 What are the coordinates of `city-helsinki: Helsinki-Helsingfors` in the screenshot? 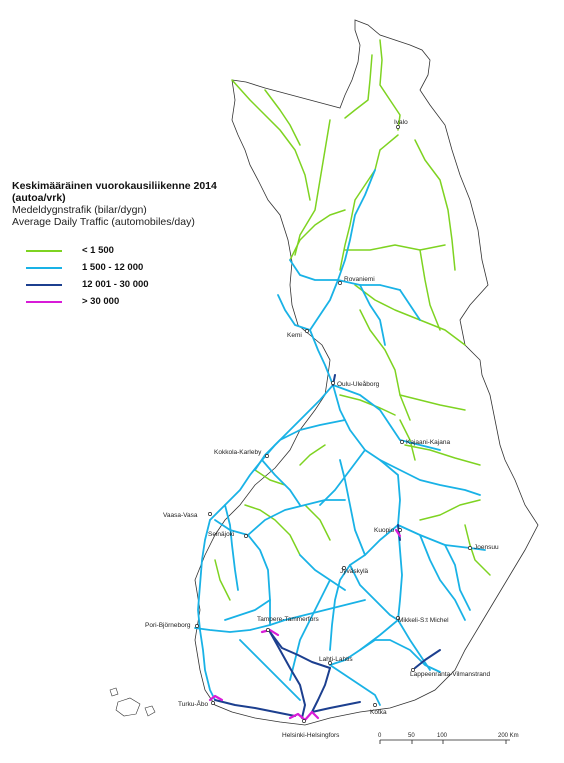 It's located at (311, 735).